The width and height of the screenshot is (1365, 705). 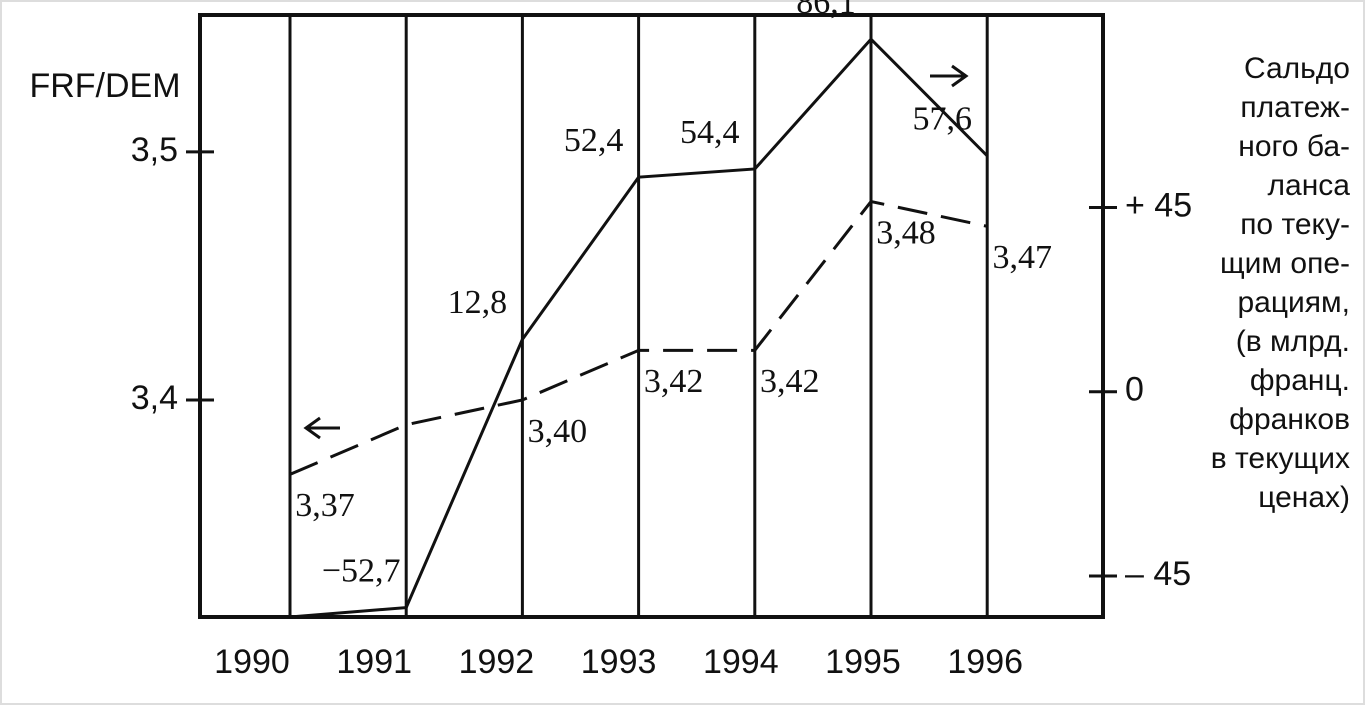 What do you see at coordinates (1295, 224) in the screenshot?
I see `y2-axis-label: по теку-` at bounding box center [1295, 224].